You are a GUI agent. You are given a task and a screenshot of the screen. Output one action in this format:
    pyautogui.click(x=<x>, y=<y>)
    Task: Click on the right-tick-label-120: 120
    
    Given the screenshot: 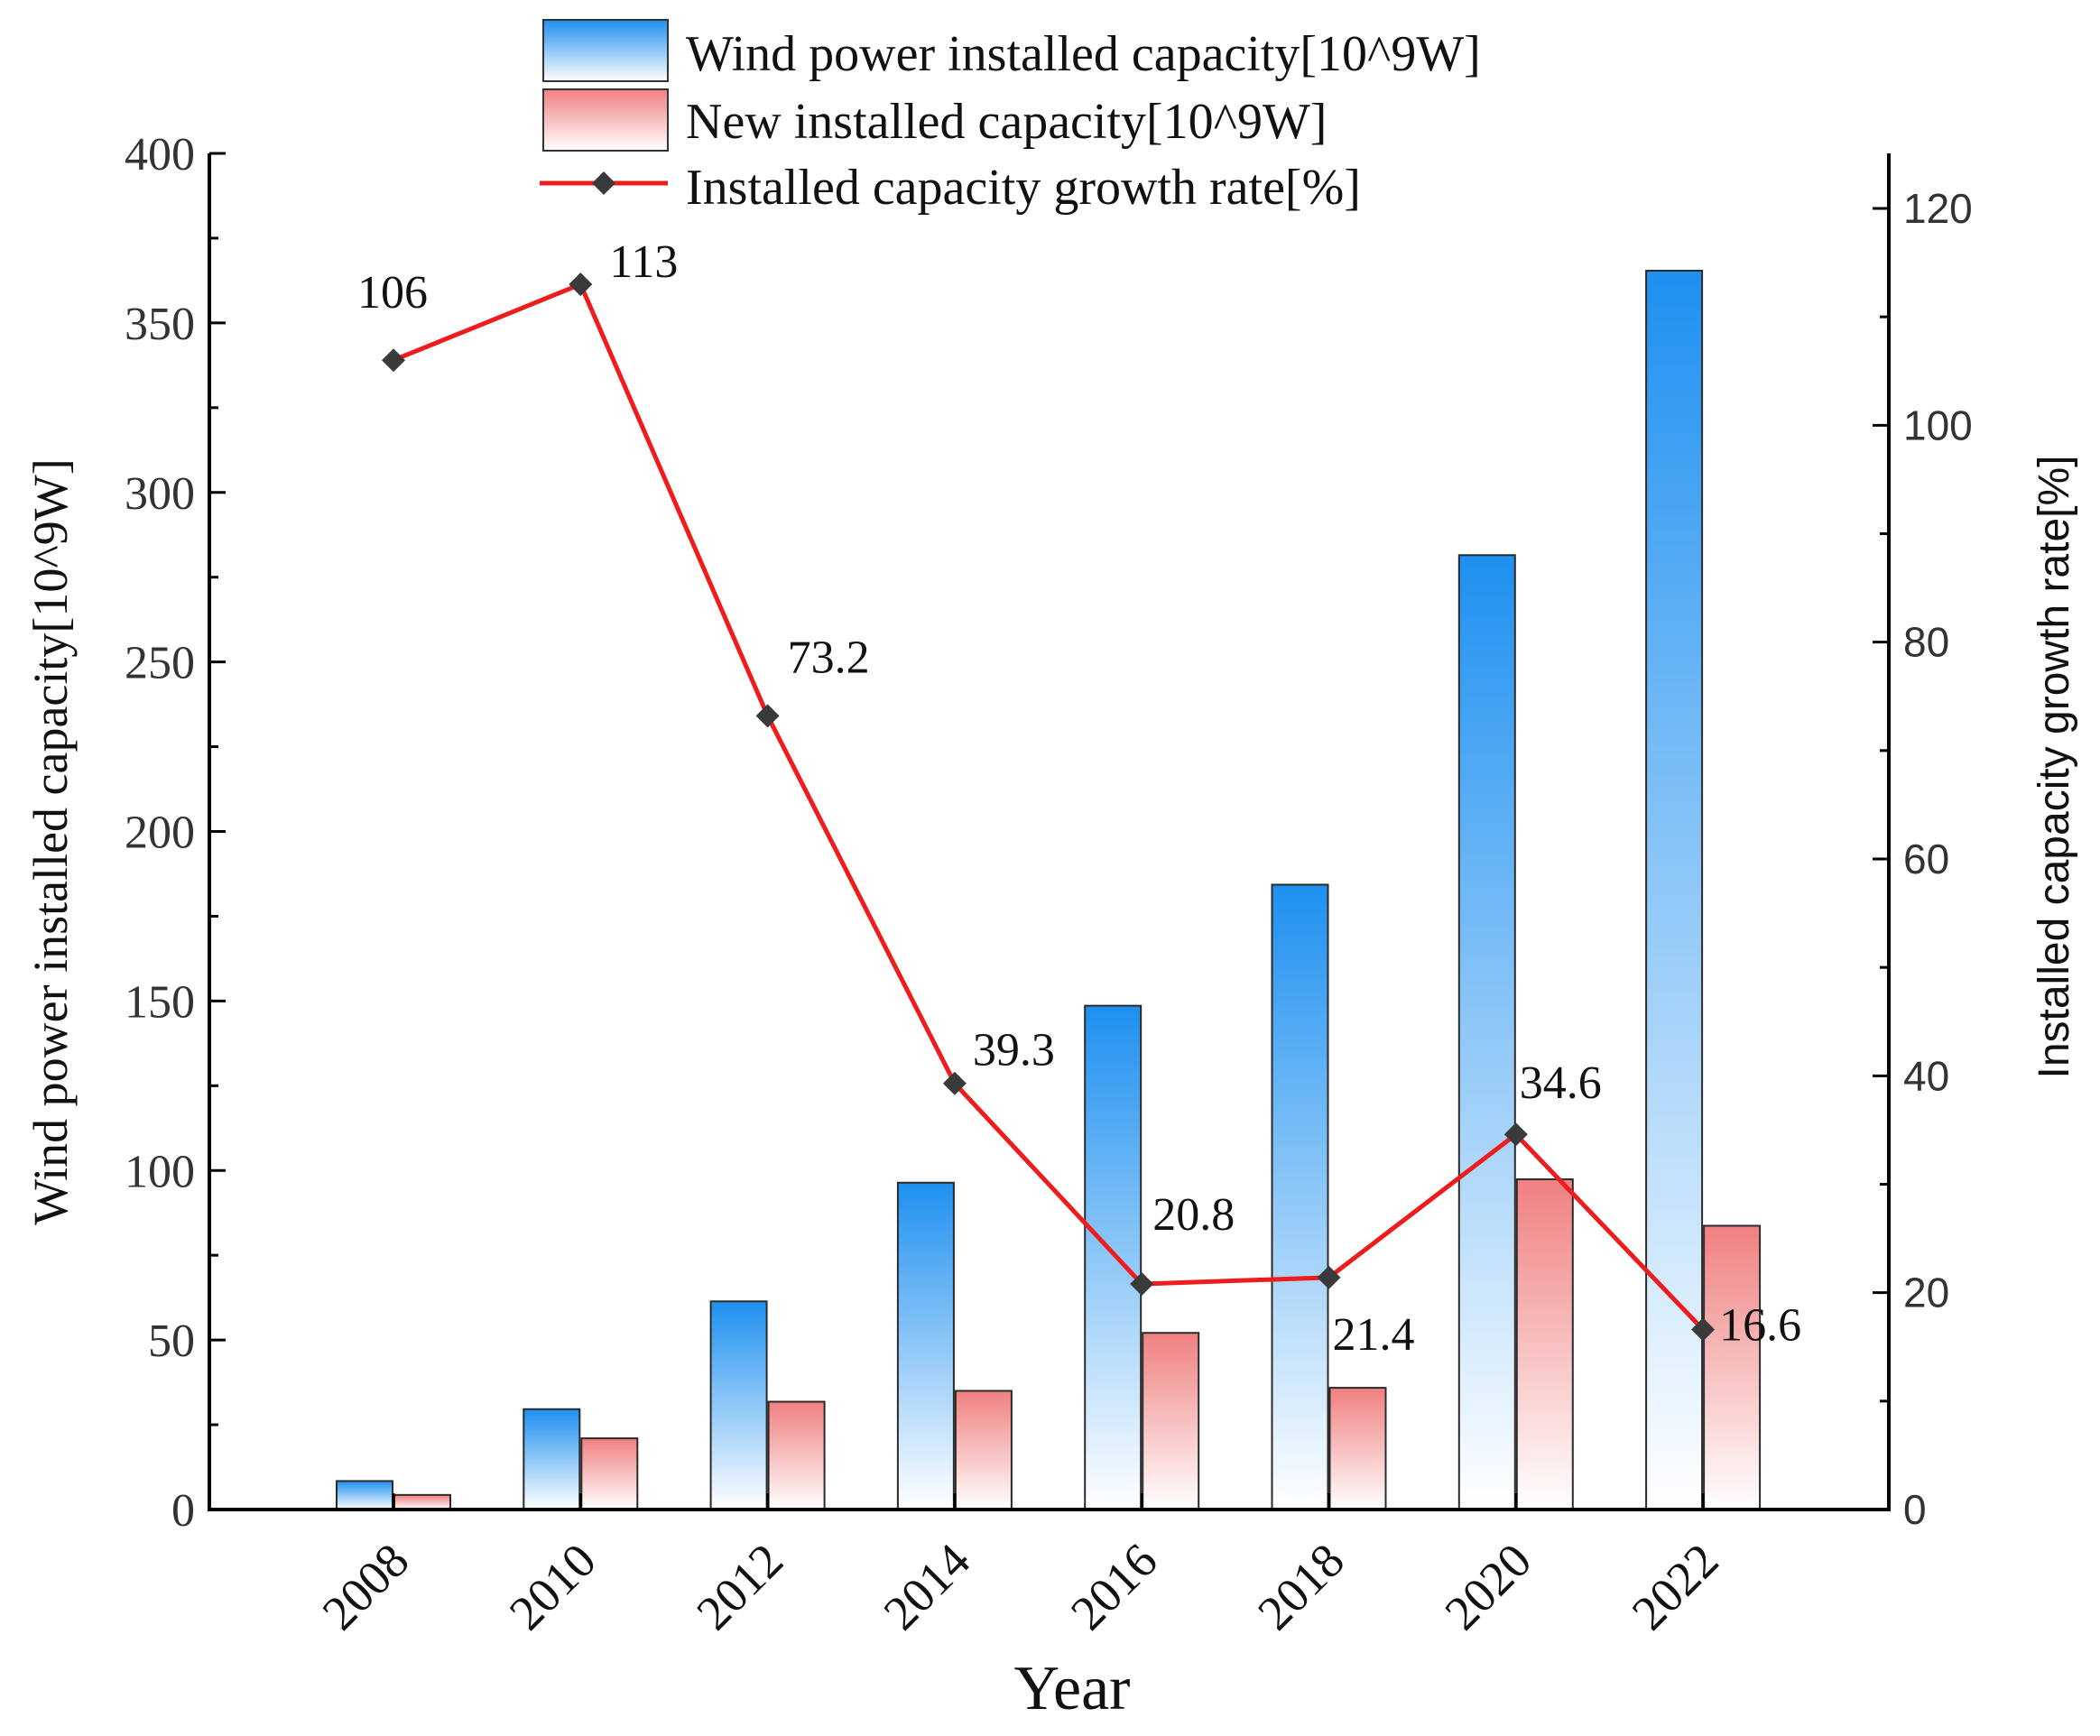 What is the action you would take?
    pyautogui.click(x=1938, y=209)
    